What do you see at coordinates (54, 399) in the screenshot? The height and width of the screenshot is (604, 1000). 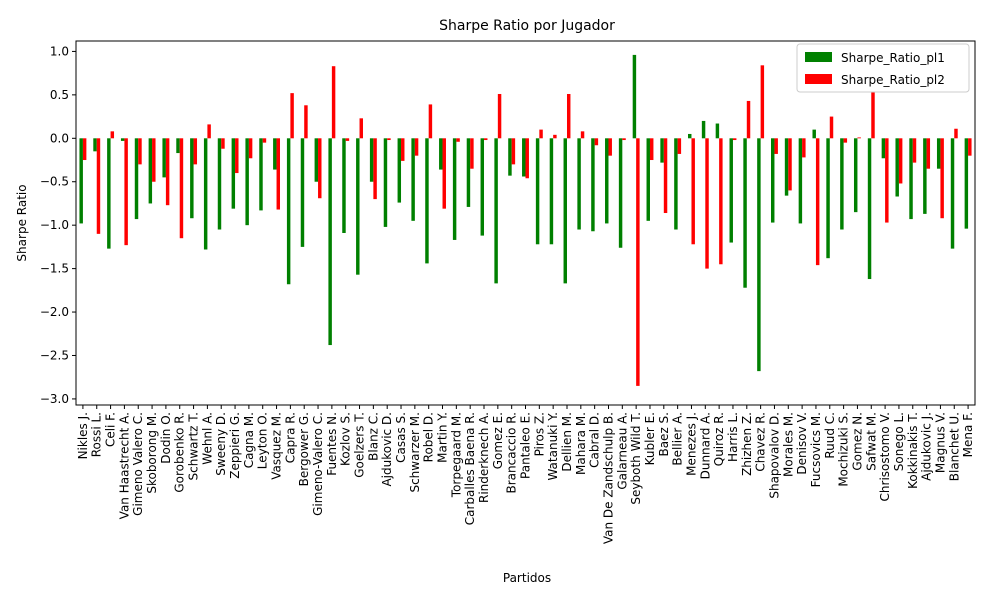 I see `y-tick-label: −3.0` at bounding box center [54, 399].